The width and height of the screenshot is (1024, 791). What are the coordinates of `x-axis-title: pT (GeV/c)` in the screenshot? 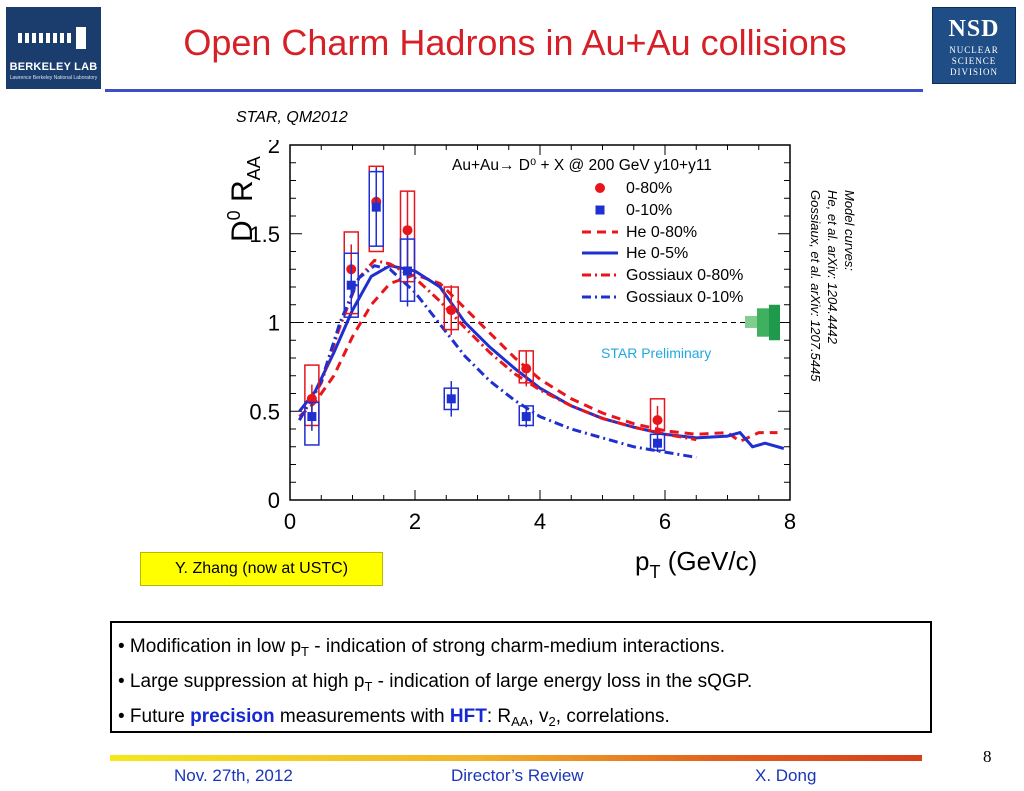 It's located at (696, 564).